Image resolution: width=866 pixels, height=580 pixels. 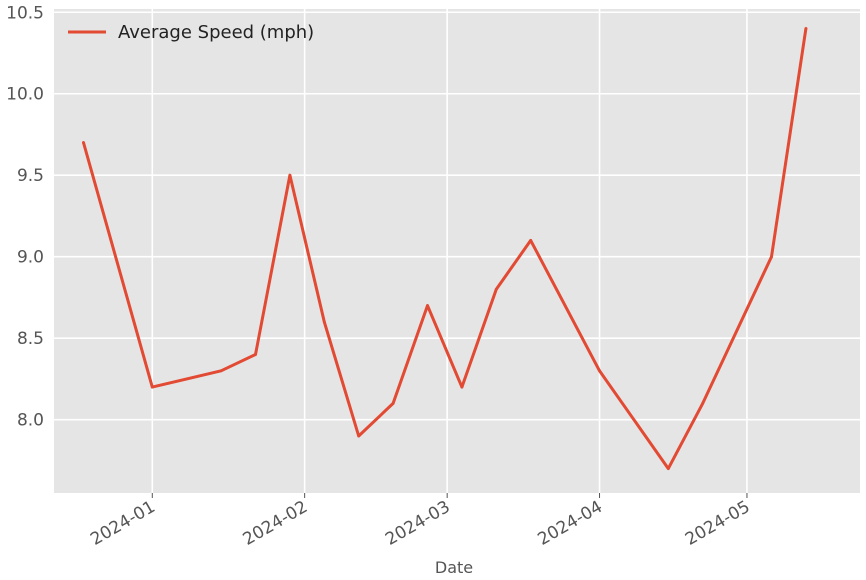 What do you see at coordinates (30, 339) in the screenshot?
I see `y-tick-label: 8.5` at bounding box center [30, 339].